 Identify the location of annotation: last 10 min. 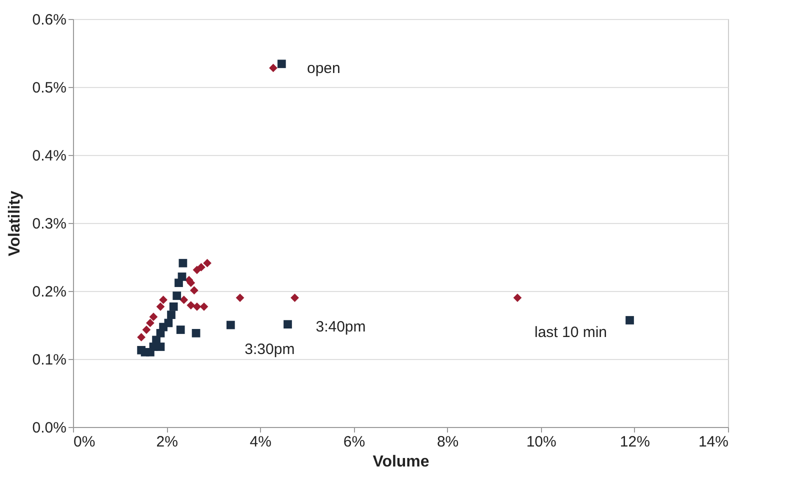
(571, 333).